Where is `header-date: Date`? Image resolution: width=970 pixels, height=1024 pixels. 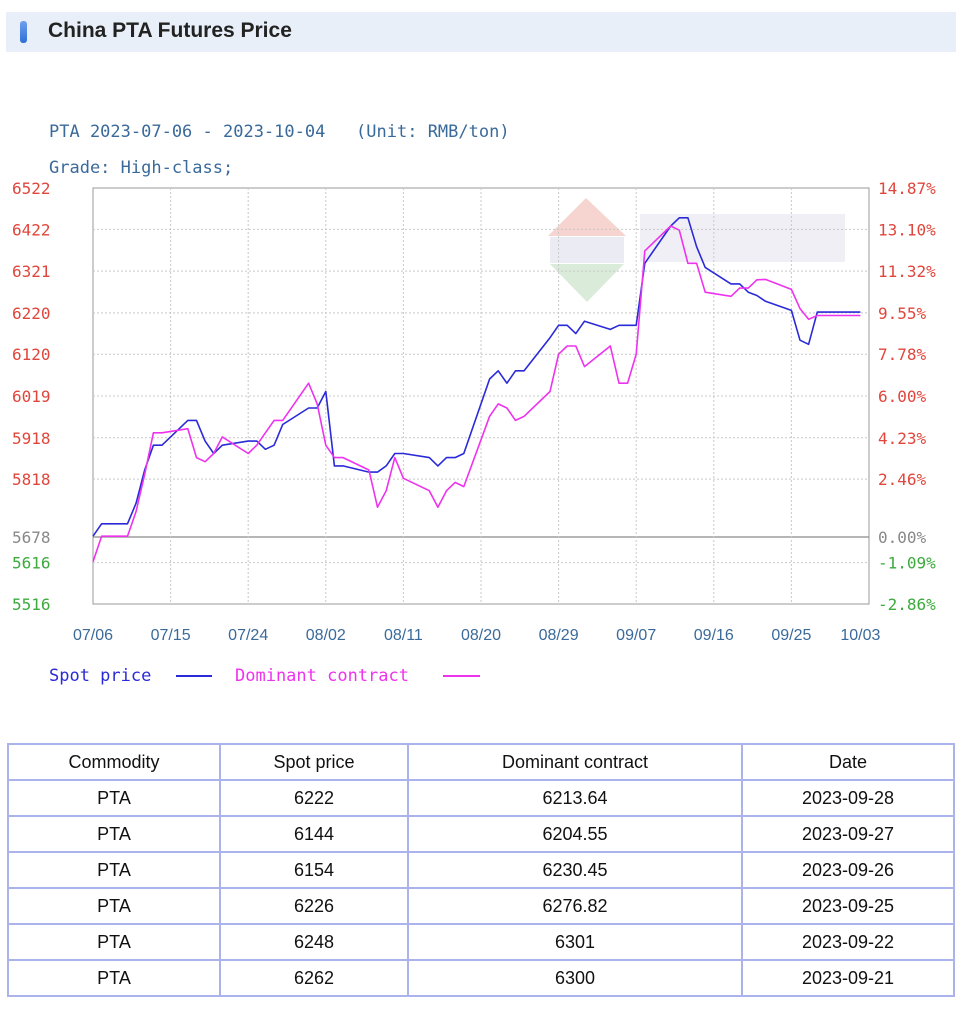 header-date: Date is located at coordinates (848, 762).